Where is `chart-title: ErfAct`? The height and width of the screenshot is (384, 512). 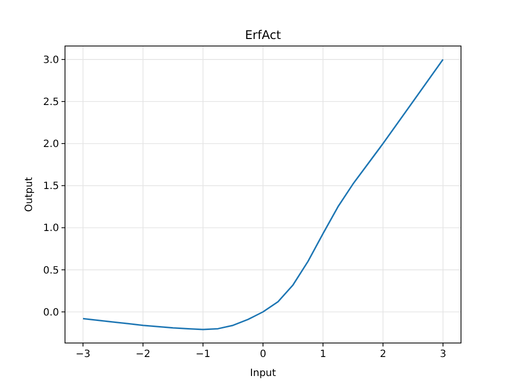
chart-title: ErfAct is located at coordinates (263, 35).